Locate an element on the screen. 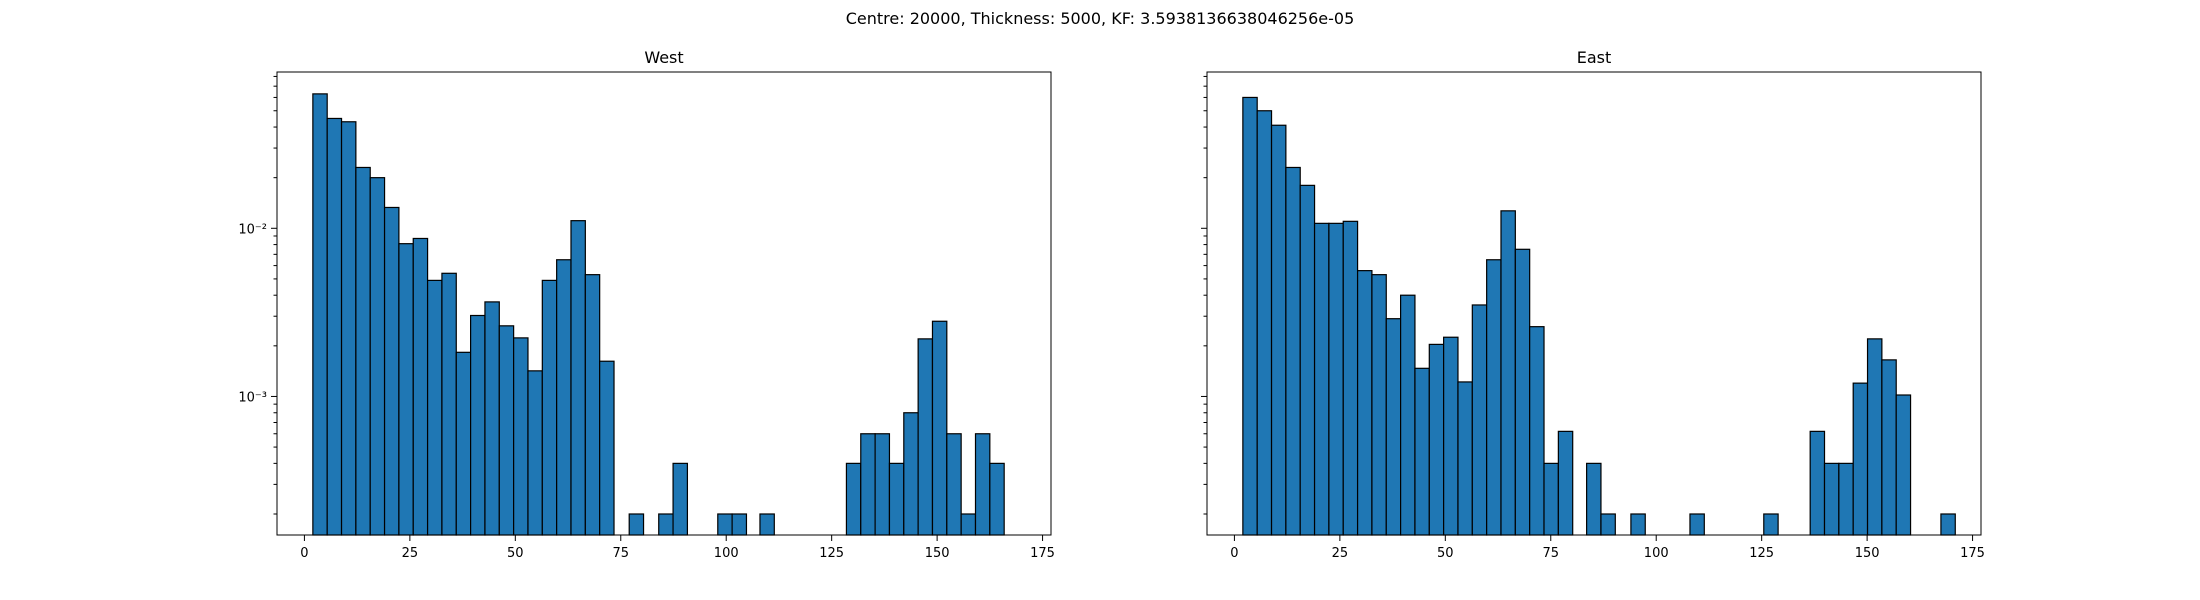  east-x-tick-label: 100 is located at coordinates (1656, 553).